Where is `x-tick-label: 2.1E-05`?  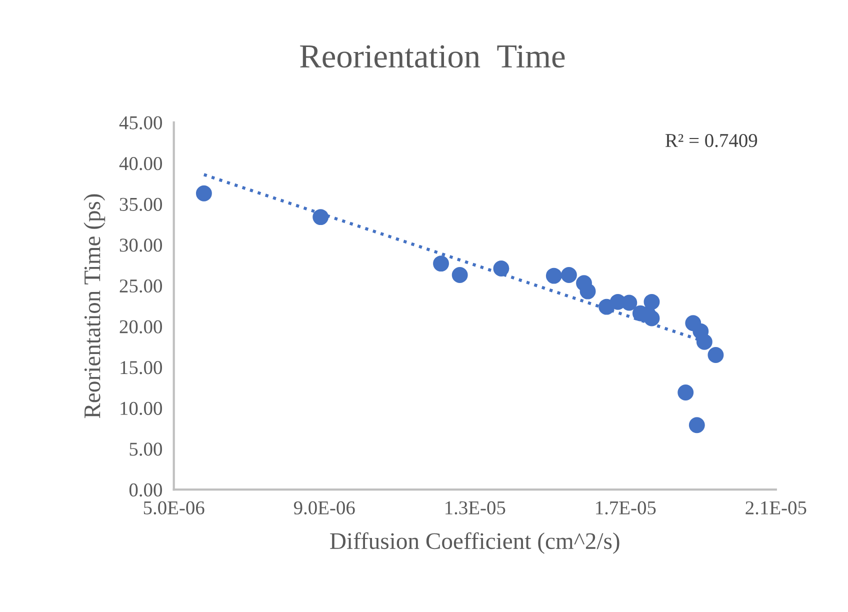 x-tick-label: 2.1E-05 is located at coordinates (776, 507).